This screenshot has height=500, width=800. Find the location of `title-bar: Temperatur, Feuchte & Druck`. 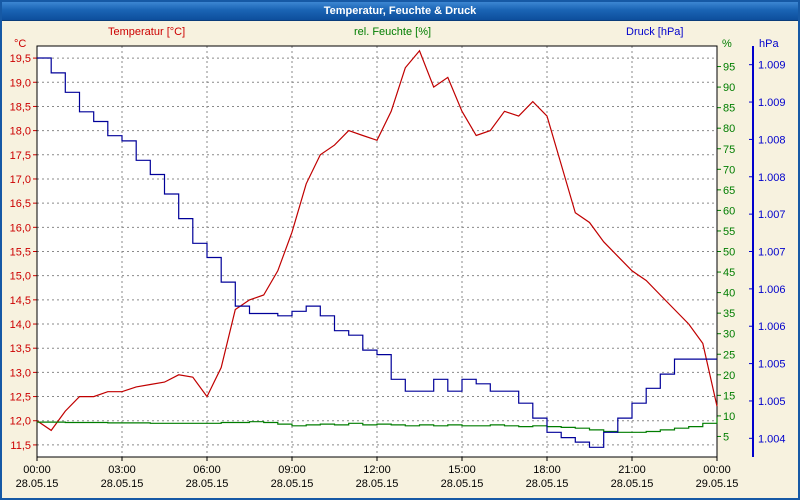

title-bar: Temperatur, Feuchte & Druck is located at coordinates (400, 11).